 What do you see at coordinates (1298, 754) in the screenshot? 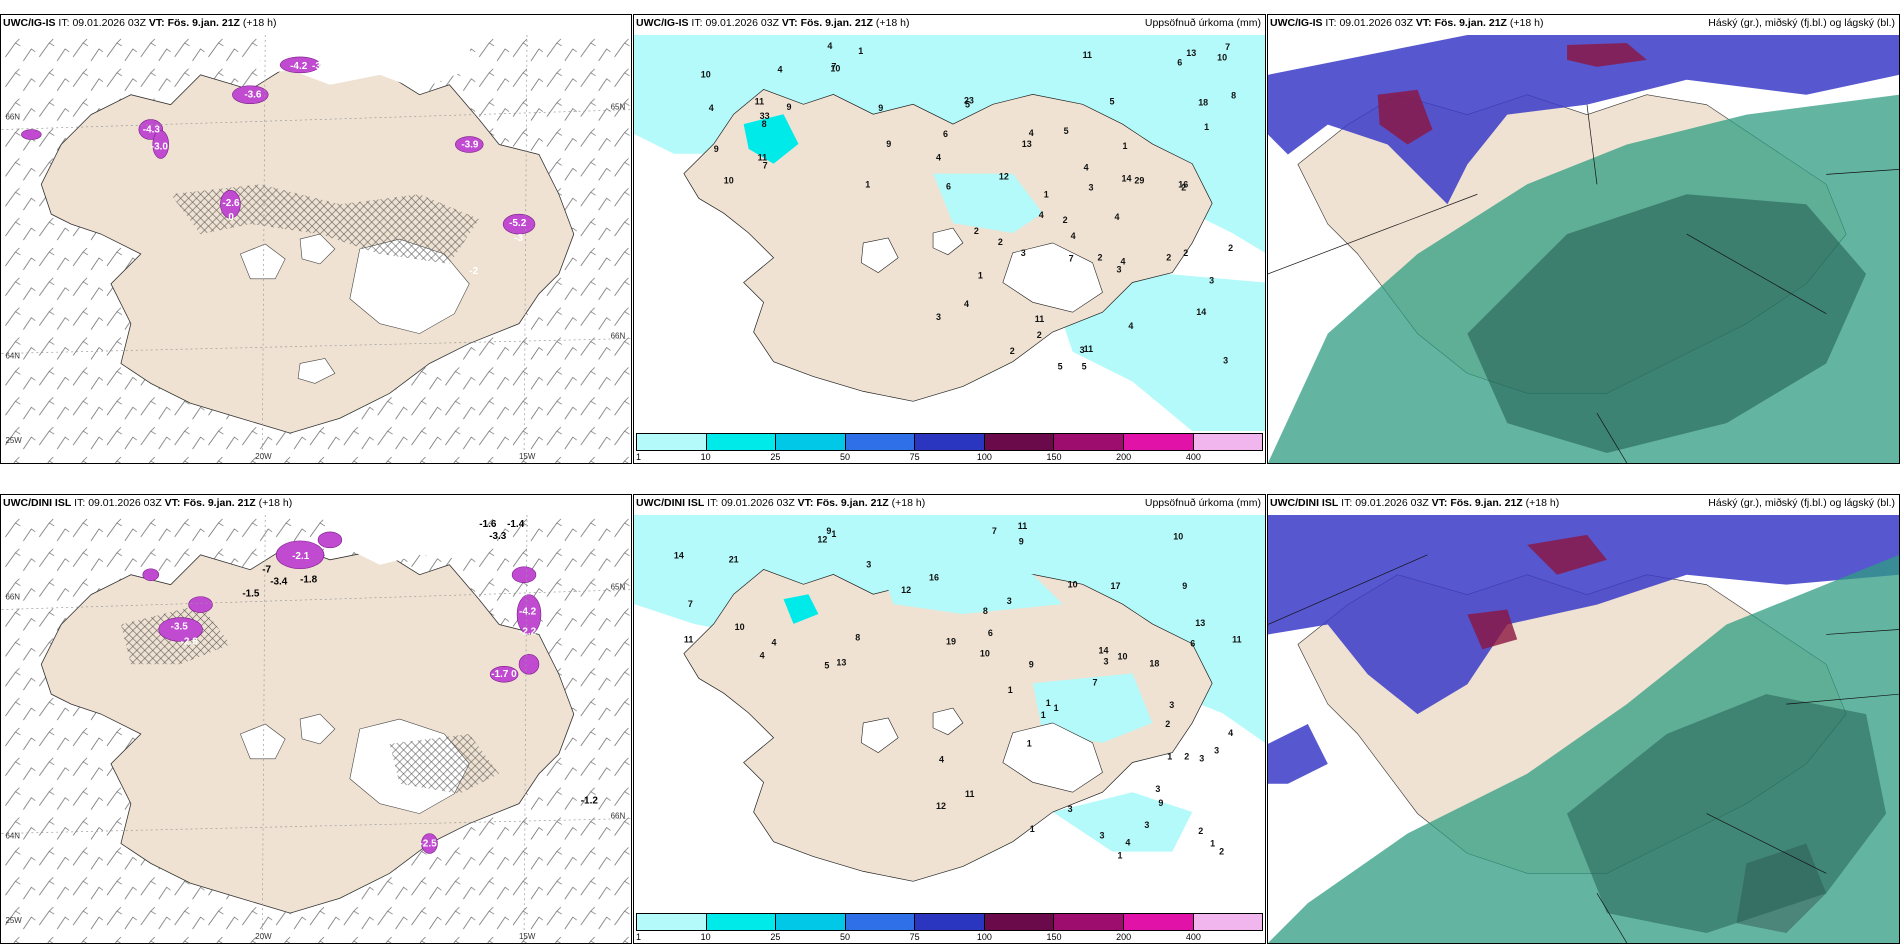
I see `low-cloud` at bounding box center [1298, 754].